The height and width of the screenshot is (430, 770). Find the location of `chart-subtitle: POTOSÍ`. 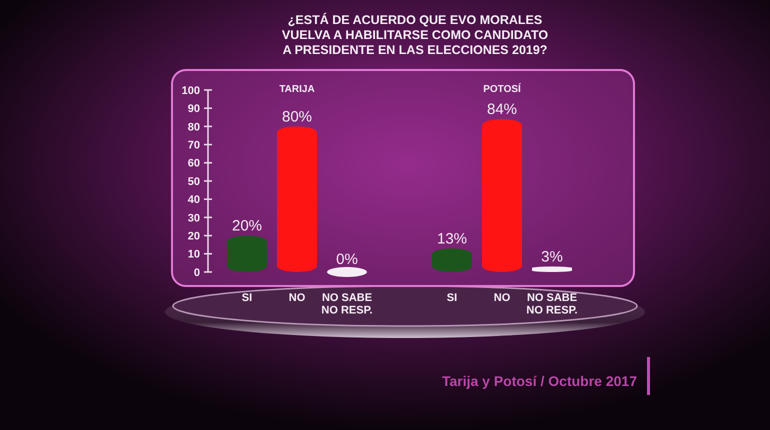

chart-subtitle: POTOSÍ is located at coordinates (502, 89).